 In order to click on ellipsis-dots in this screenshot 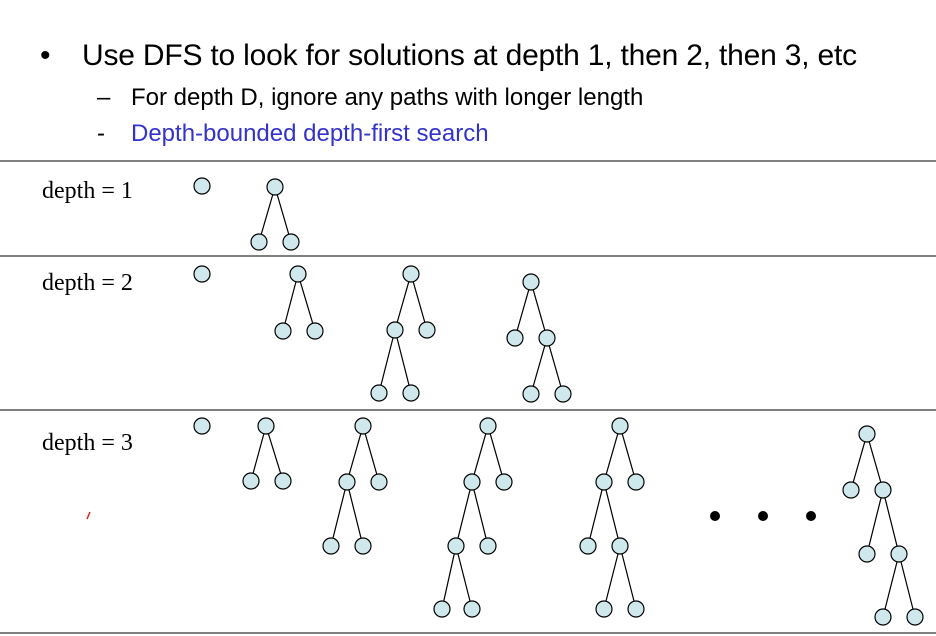, I will do `click(763, 516)`.